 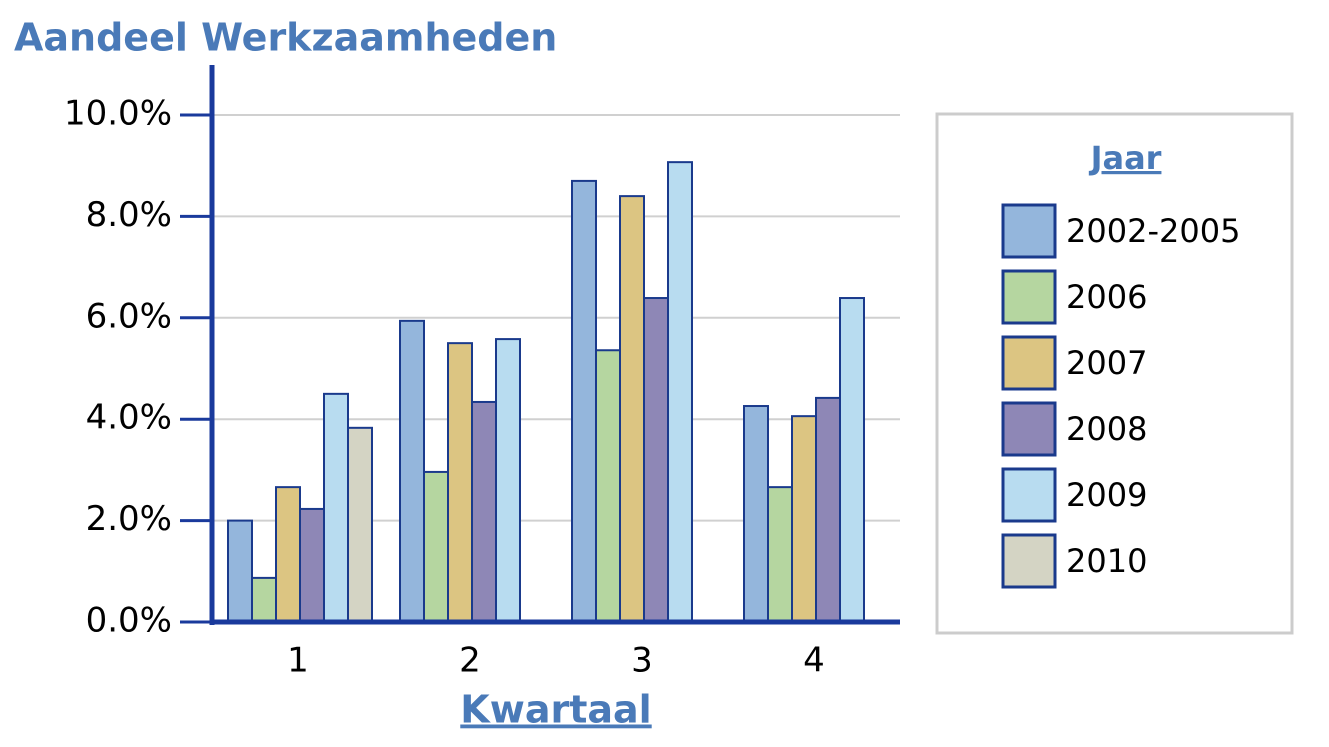 What do you see at coordinates (129, 418) in the screenshot?
I see `y-tick-label: 4.0%` at bounding box center [129, 418].